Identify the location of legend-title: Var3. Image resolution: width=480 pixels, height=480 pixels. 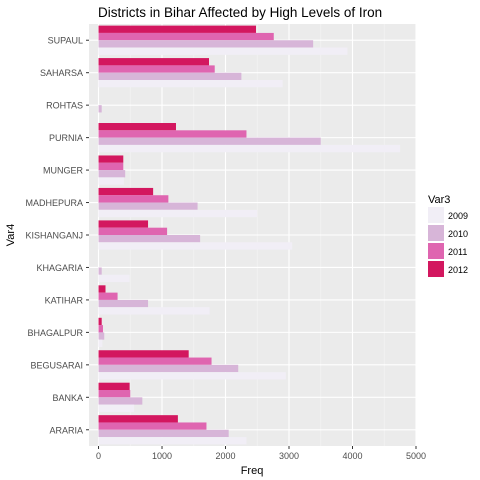
(439, 200).